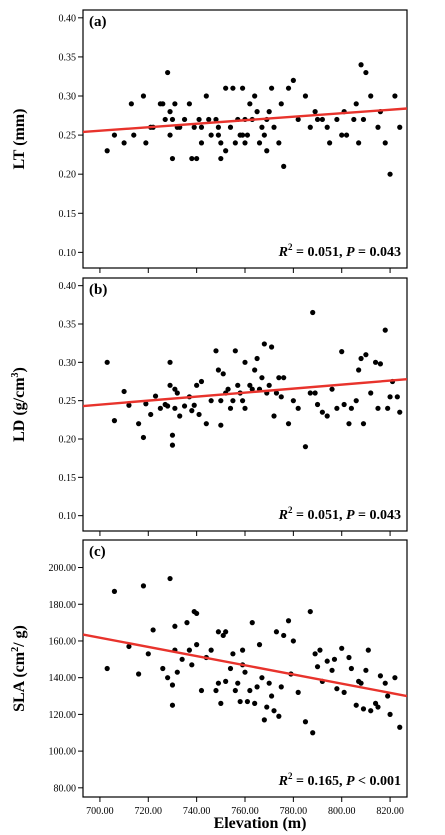 This screenshot has width=445, height=835. I want to click on x-tick-label: 820.00, so click(390, 811).